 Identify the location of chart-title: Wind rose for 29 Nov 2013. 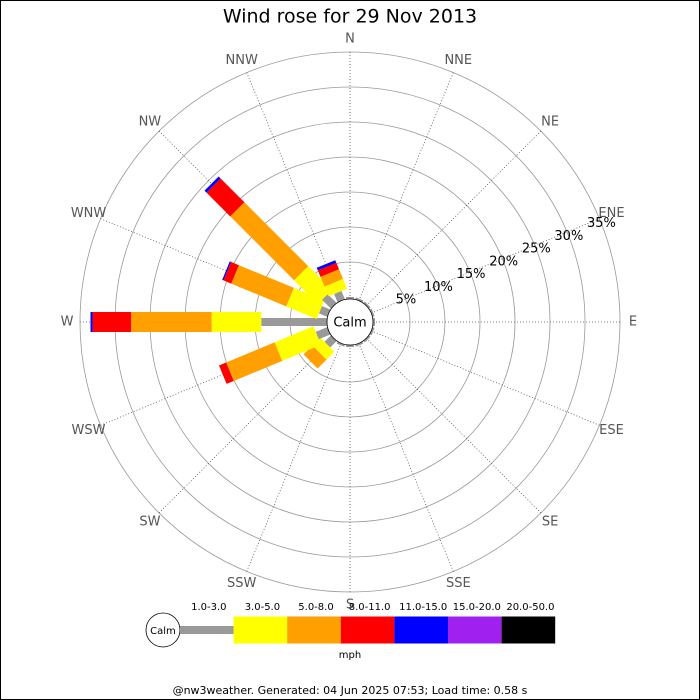
(350, 17).